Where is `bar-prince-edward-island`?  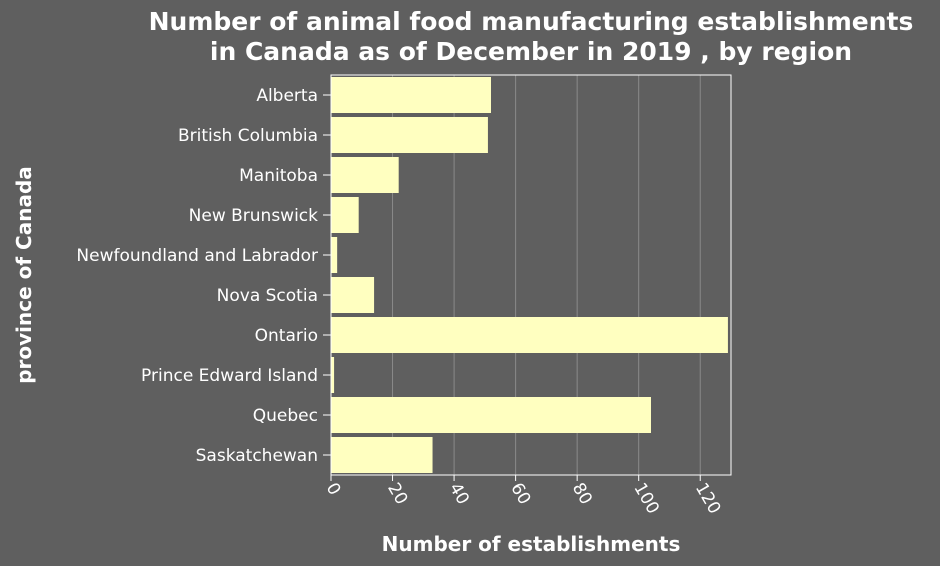
bar-prince-edward-island is located at coordinates (333, 375).